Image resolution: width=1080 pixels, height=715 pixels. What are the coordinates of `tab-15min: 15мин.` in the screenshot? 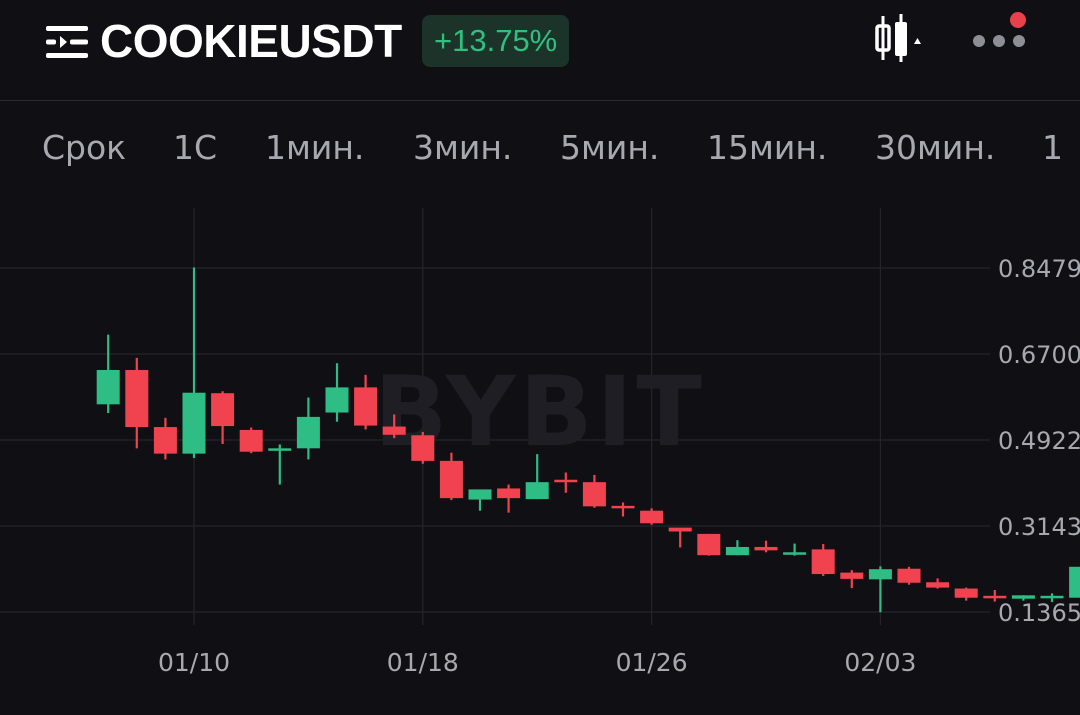 It's located at (767, 147).